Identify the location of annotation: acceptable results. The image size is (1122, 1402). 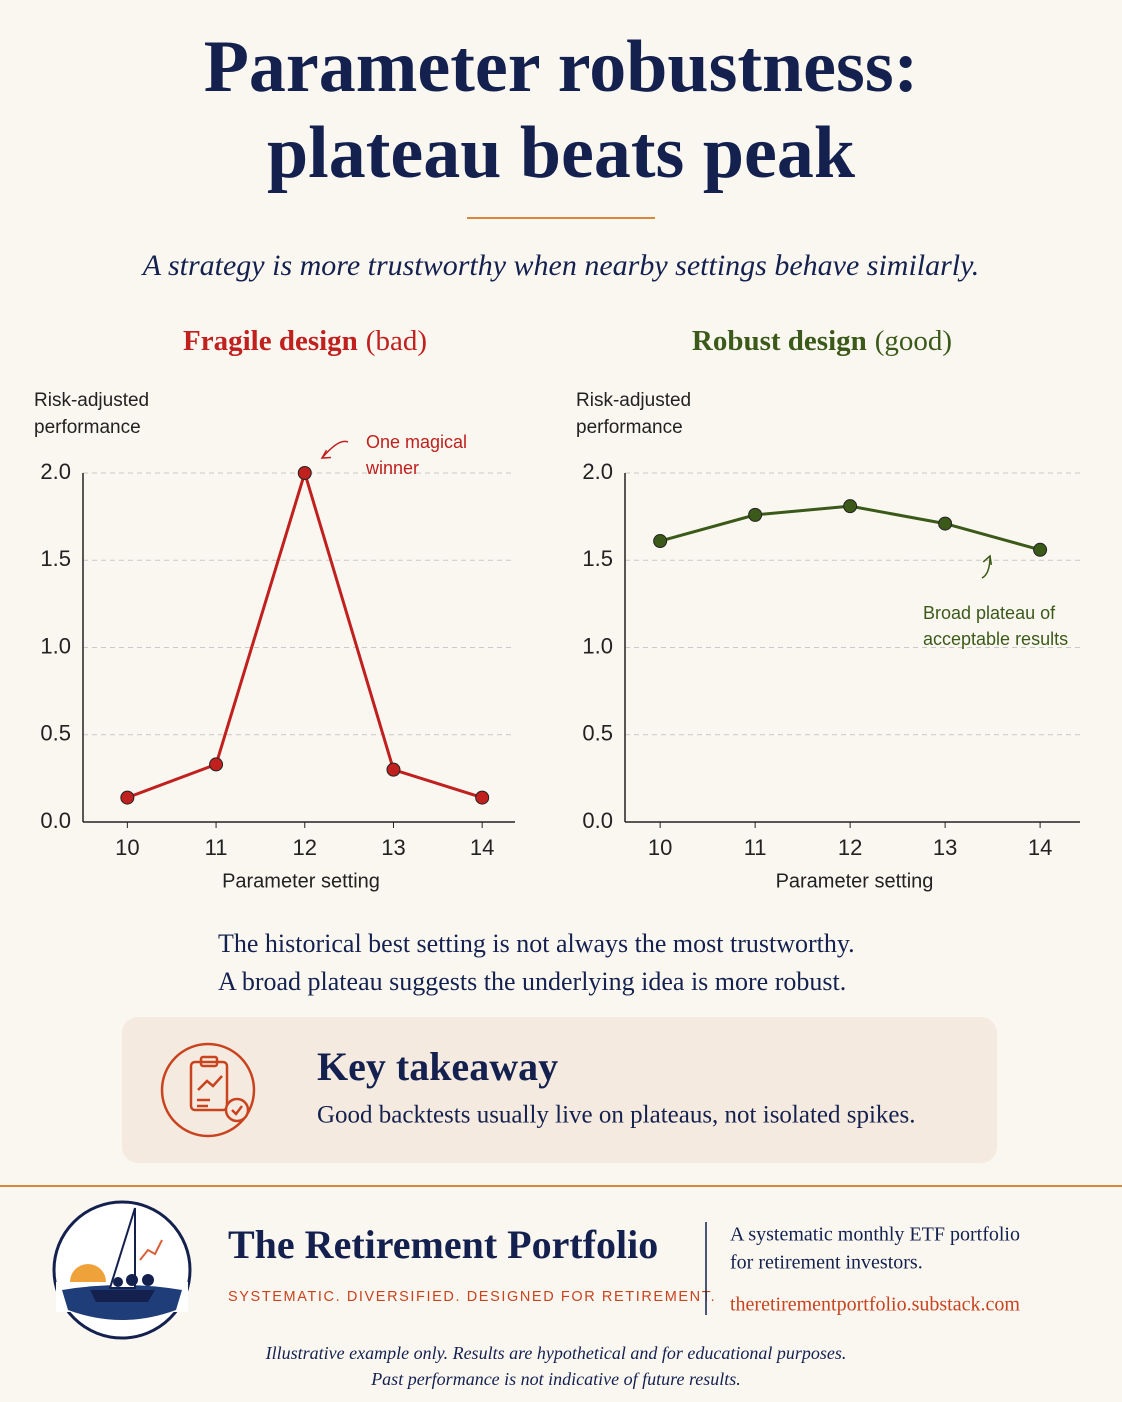
(995, 639).